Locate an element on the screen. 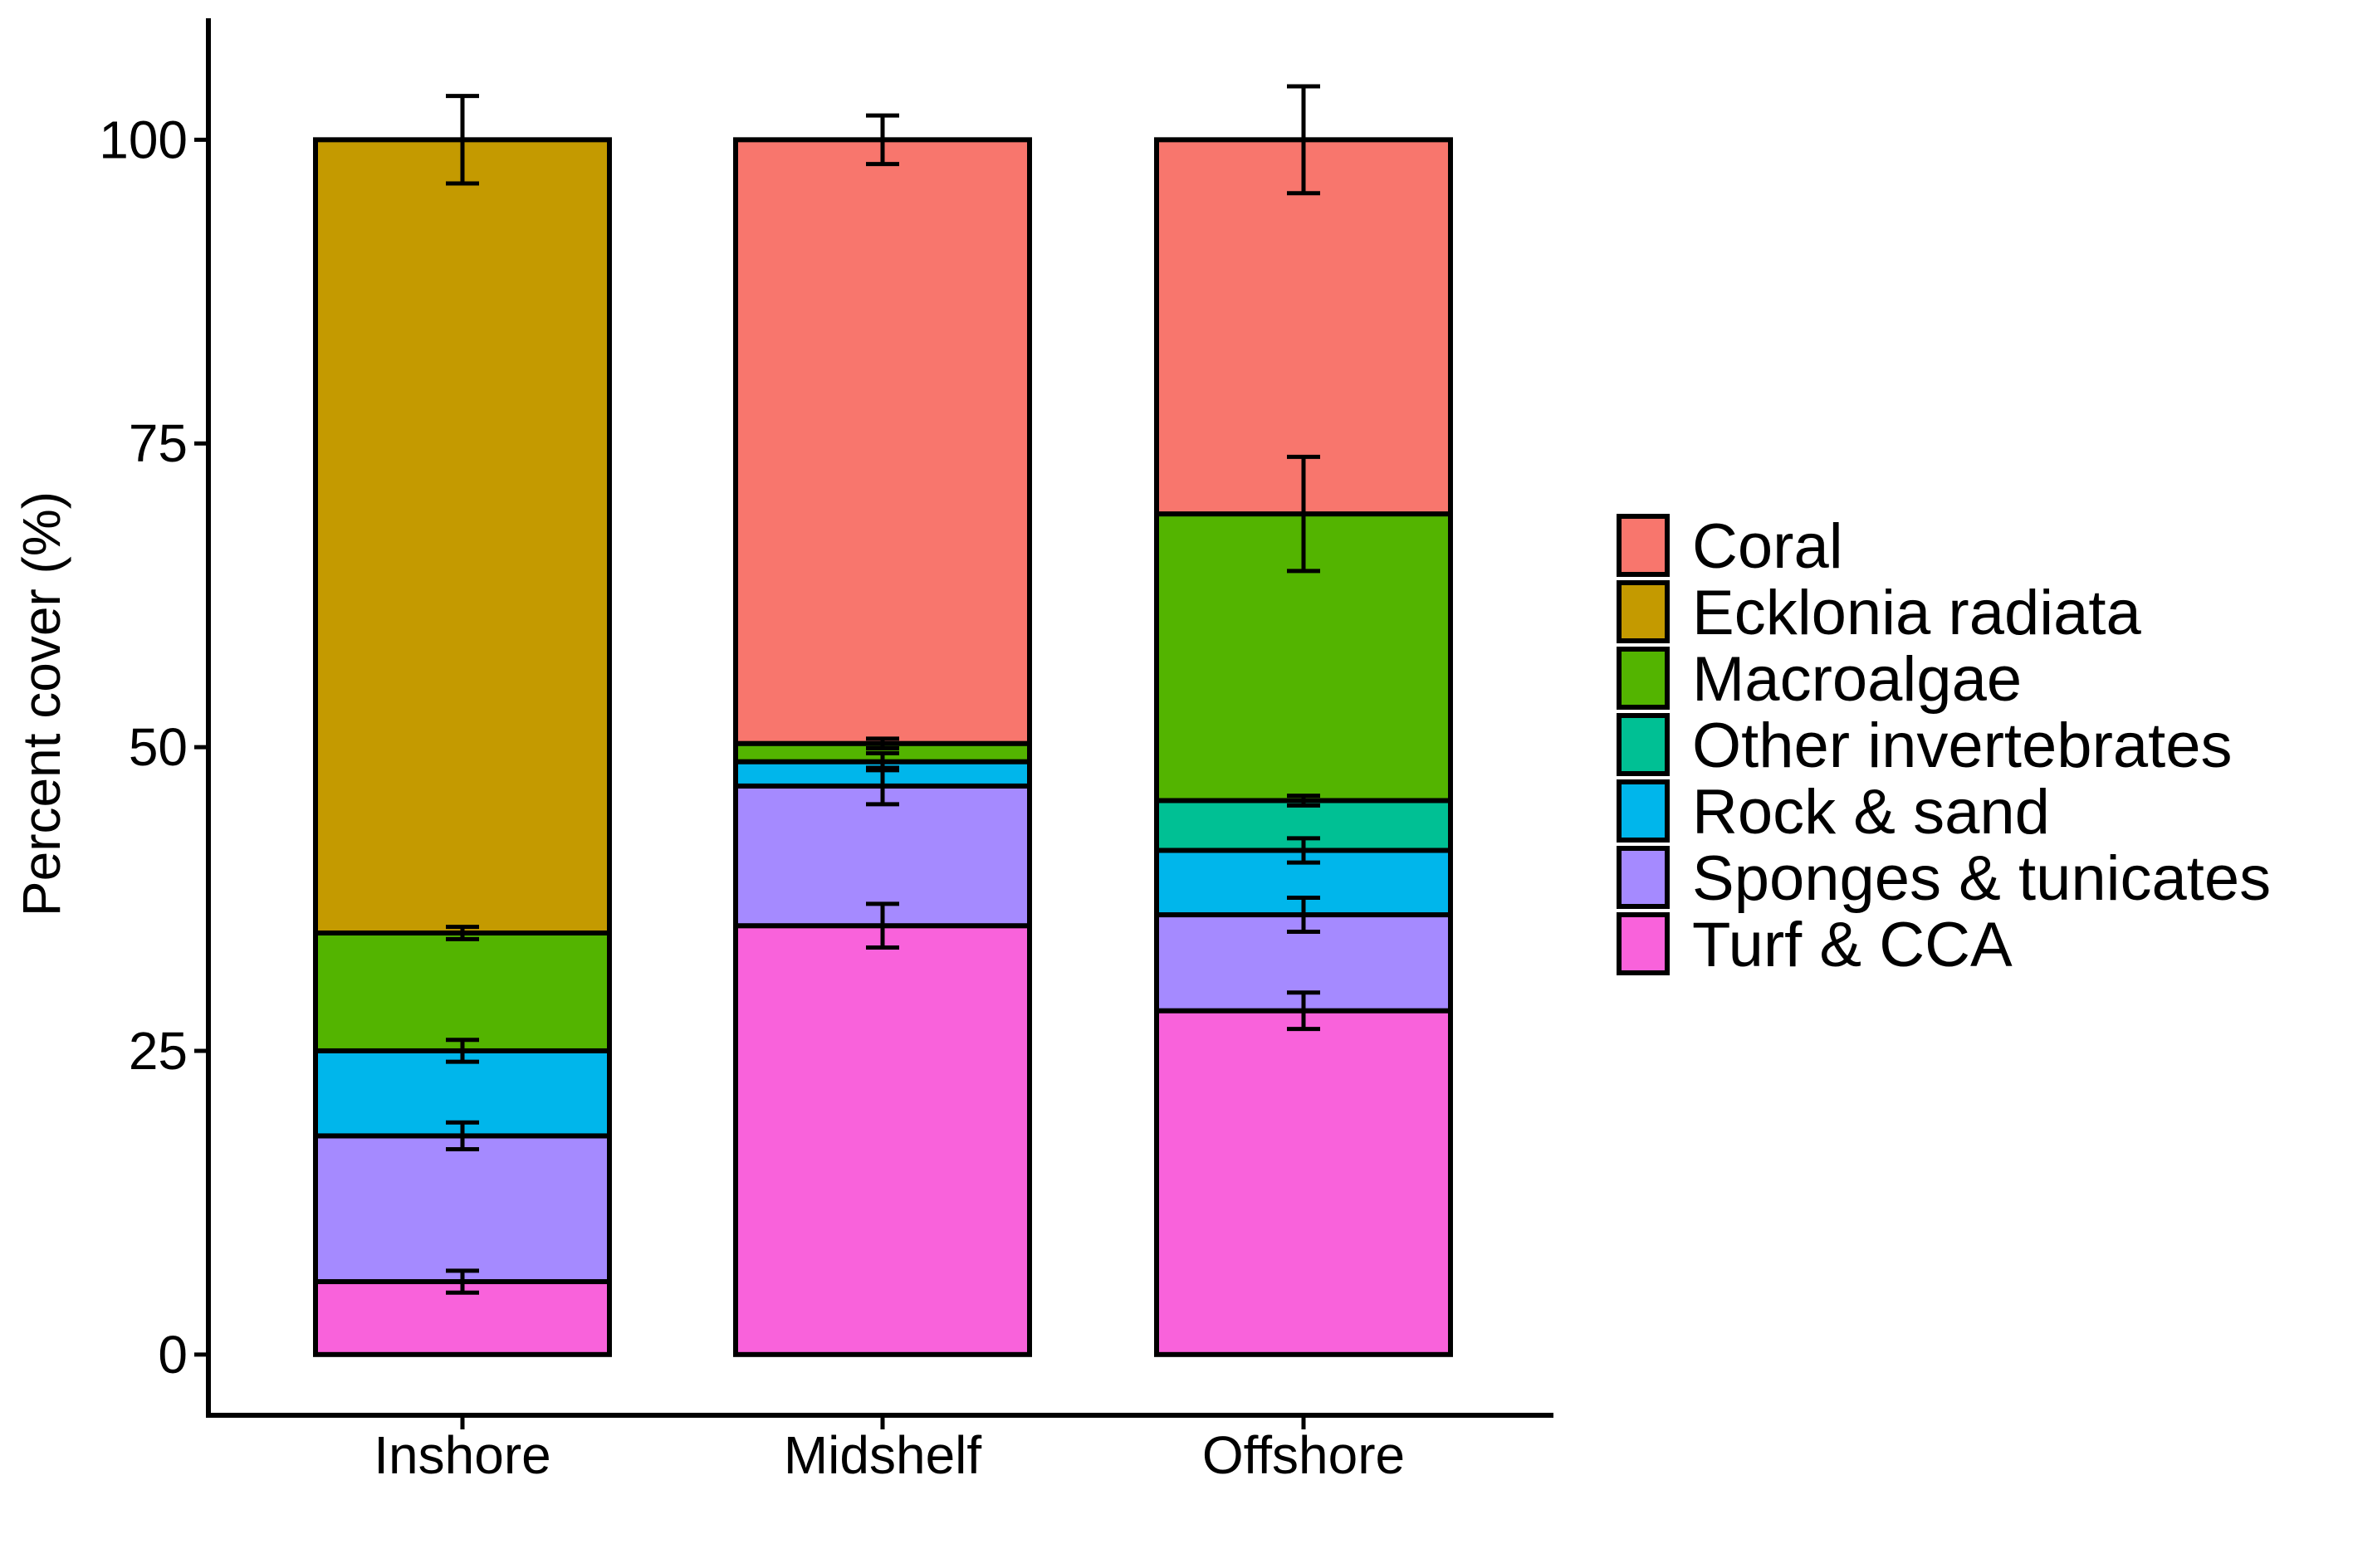  error-bar-midshelf-macroalgae is located at coordinates (883, 744).